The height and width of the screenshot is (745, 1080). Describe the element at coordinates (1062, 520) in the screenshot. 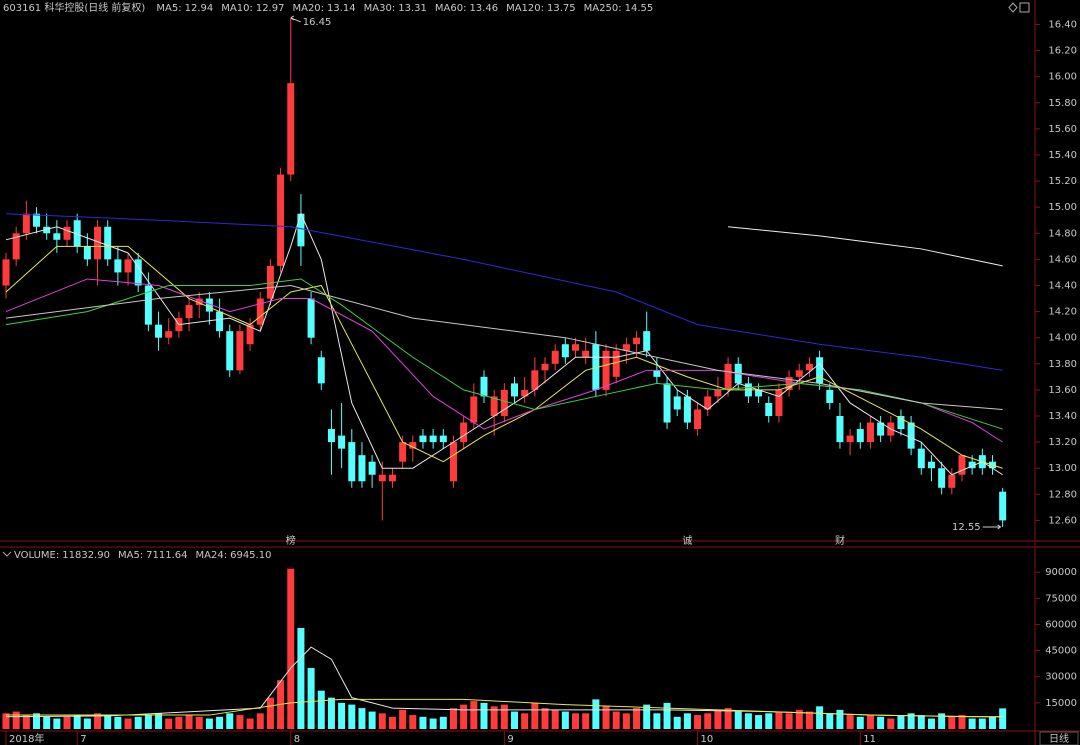

I see `y-tick-label: 12.60` at that location.